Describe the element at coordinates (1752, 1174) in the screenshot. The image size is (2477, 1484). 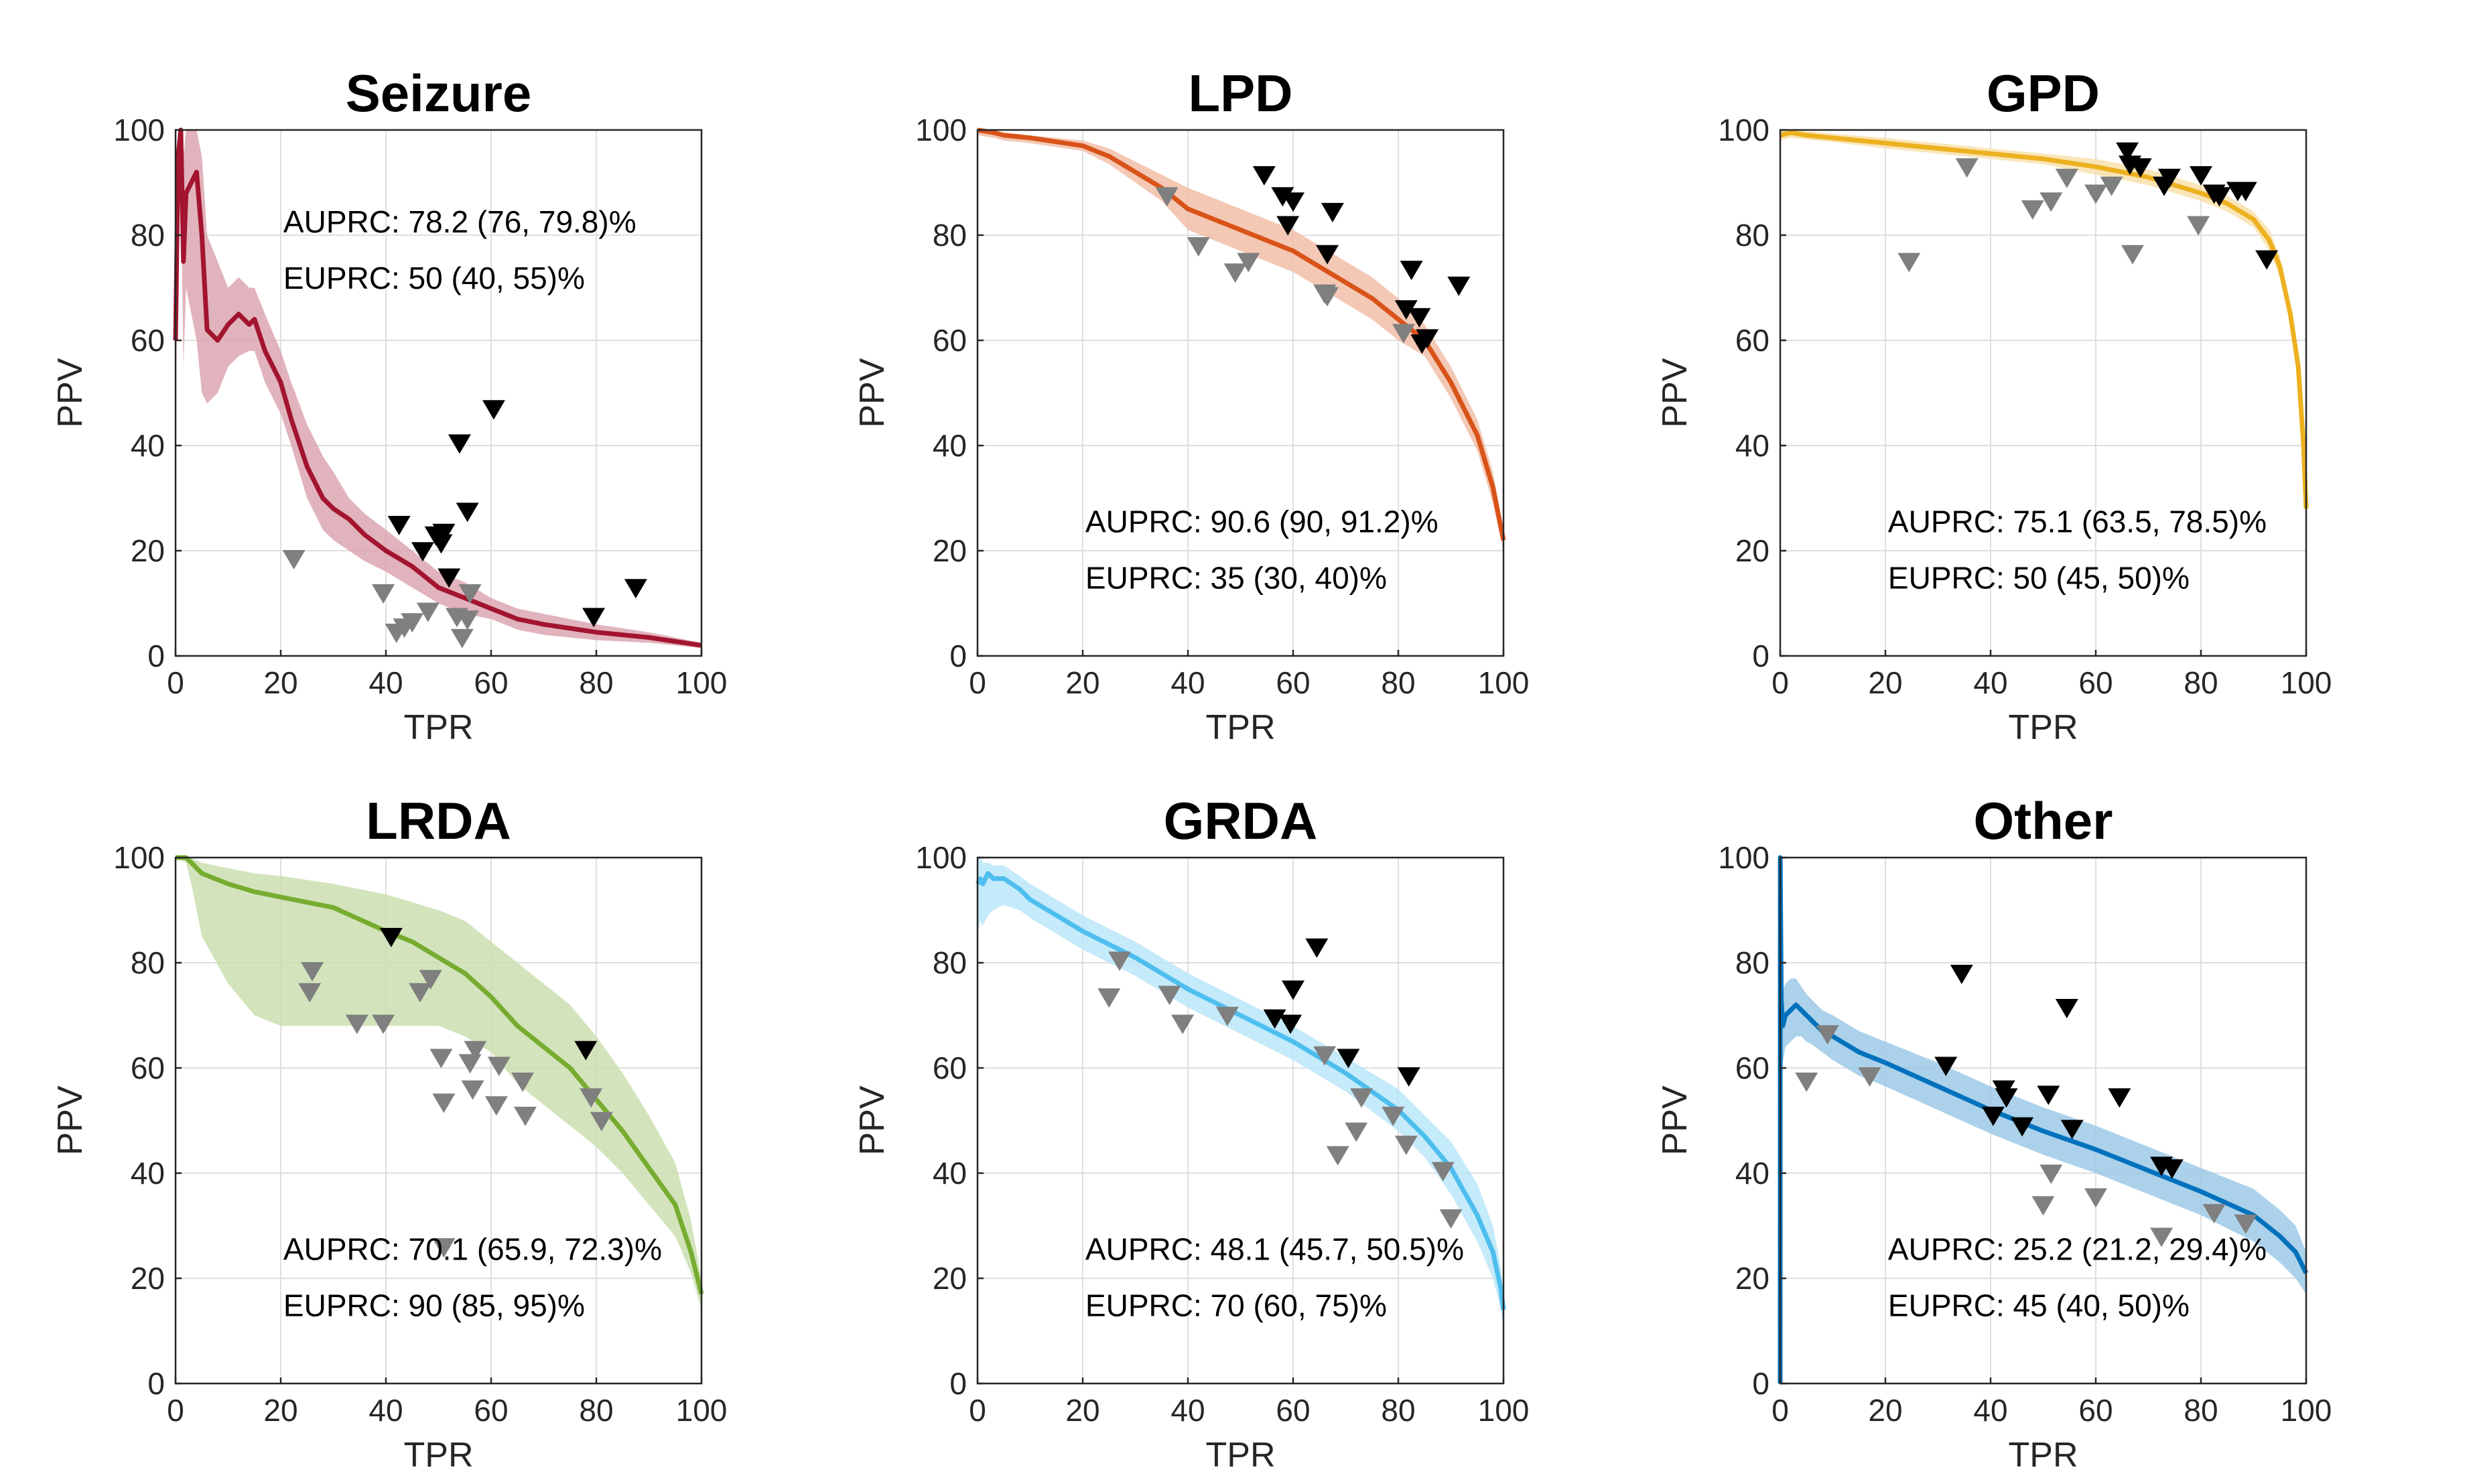
I see `y-tick-label: 40` at that location.